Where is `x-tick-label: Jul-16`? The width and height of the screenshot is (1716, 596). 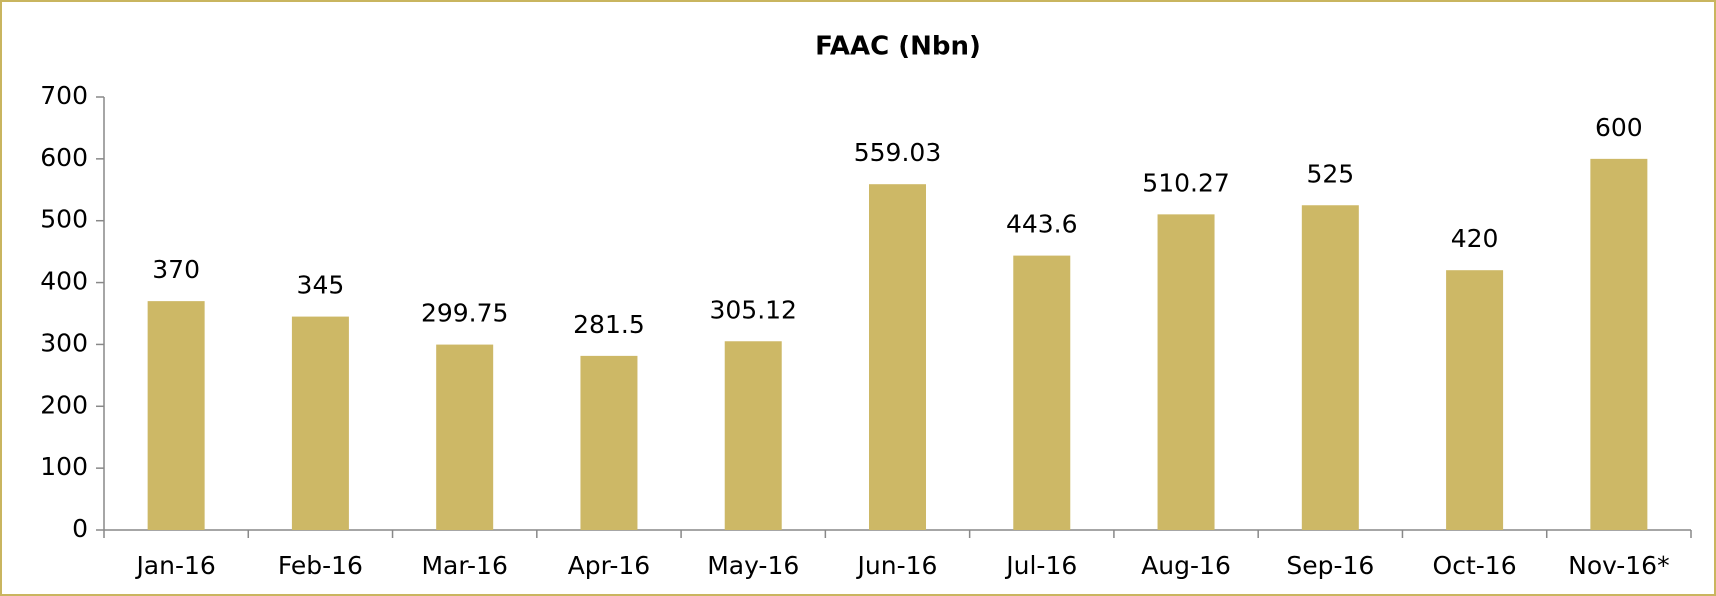 x-tick-label: Jul-16 is located at coordinates (1040, 565).